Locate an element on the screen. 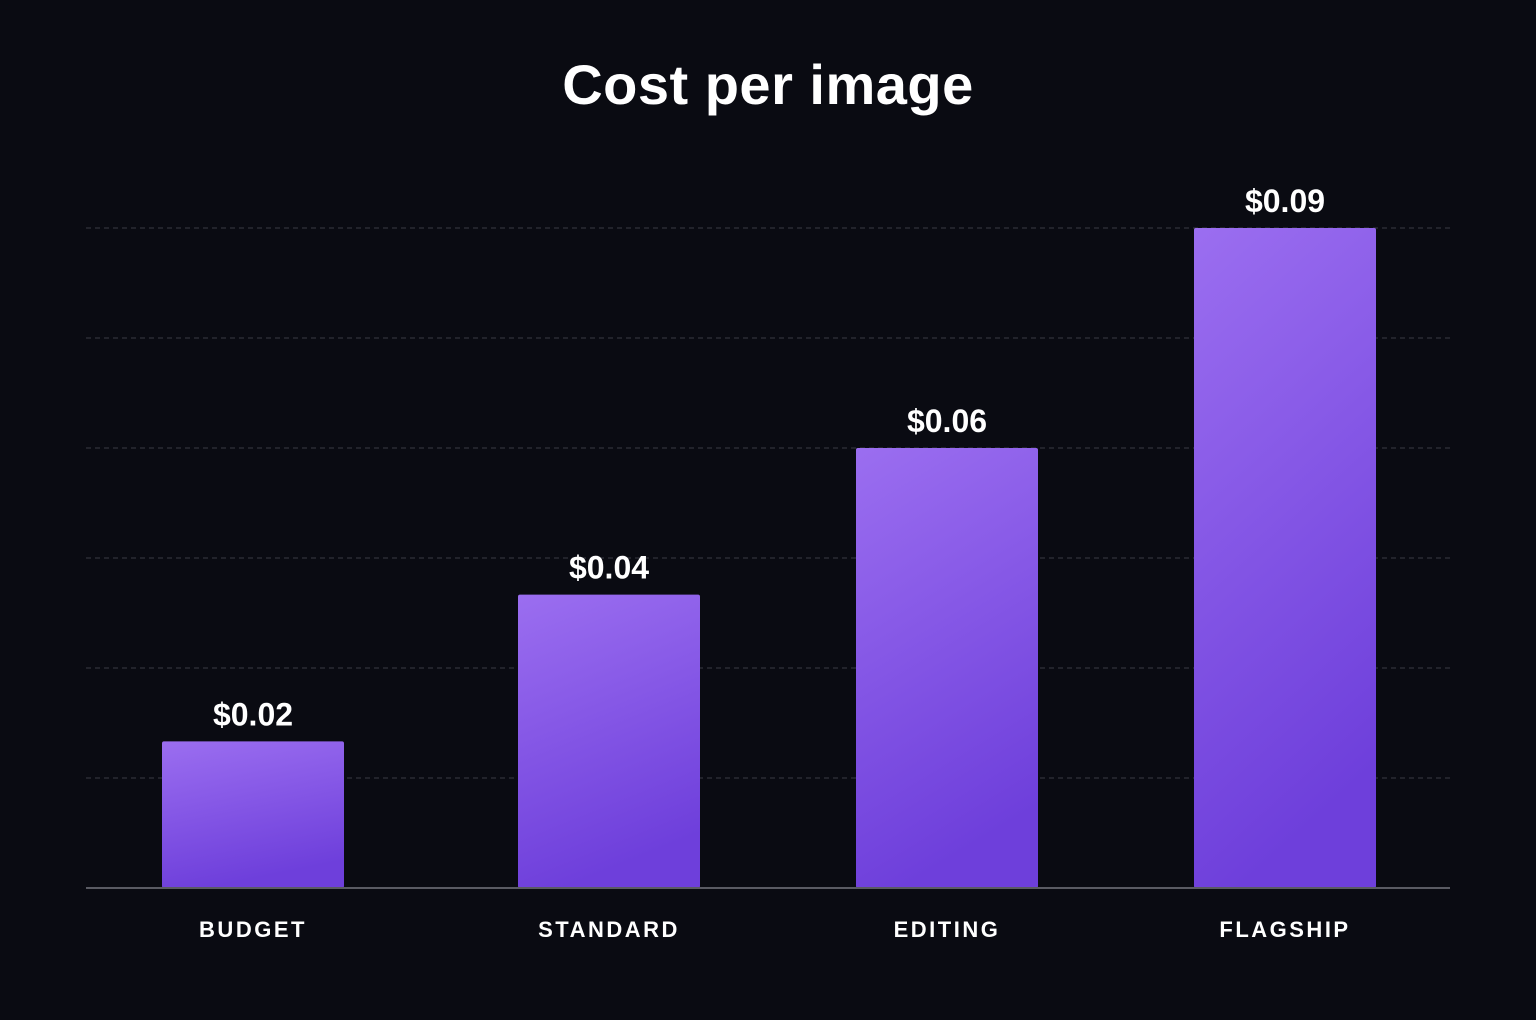 The image size is (1536, 1020). category-label-editing: EDITING is located at coordinates (947, 929).